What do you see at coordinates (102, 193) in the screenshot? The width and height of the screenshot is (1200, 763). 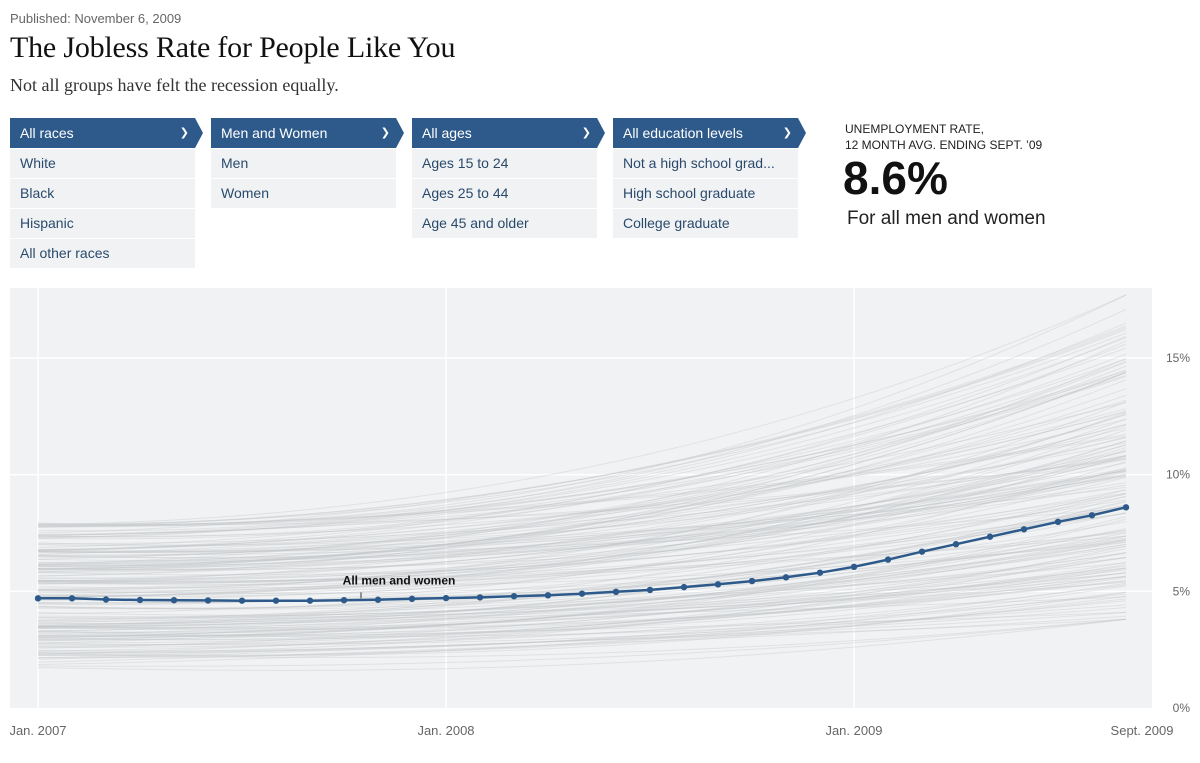 I see `menu-item-black: Black` at bounding box center [102, 193].